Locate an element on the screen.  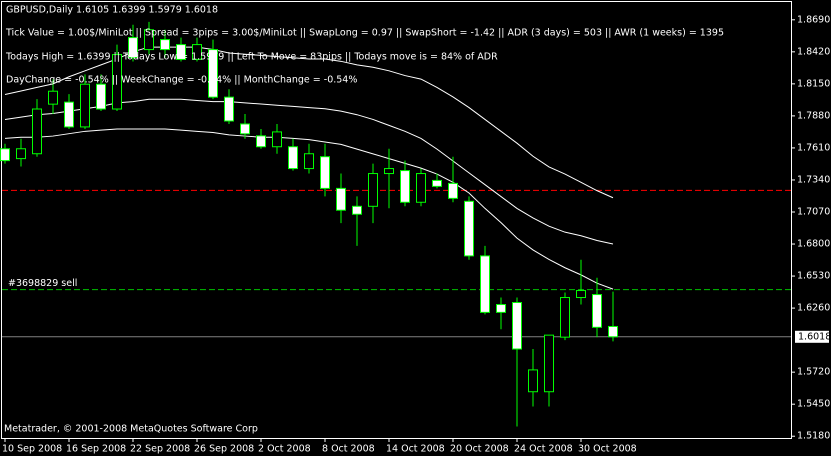
y-tick-label: 1.8150 is located at coordinates (813, 83).